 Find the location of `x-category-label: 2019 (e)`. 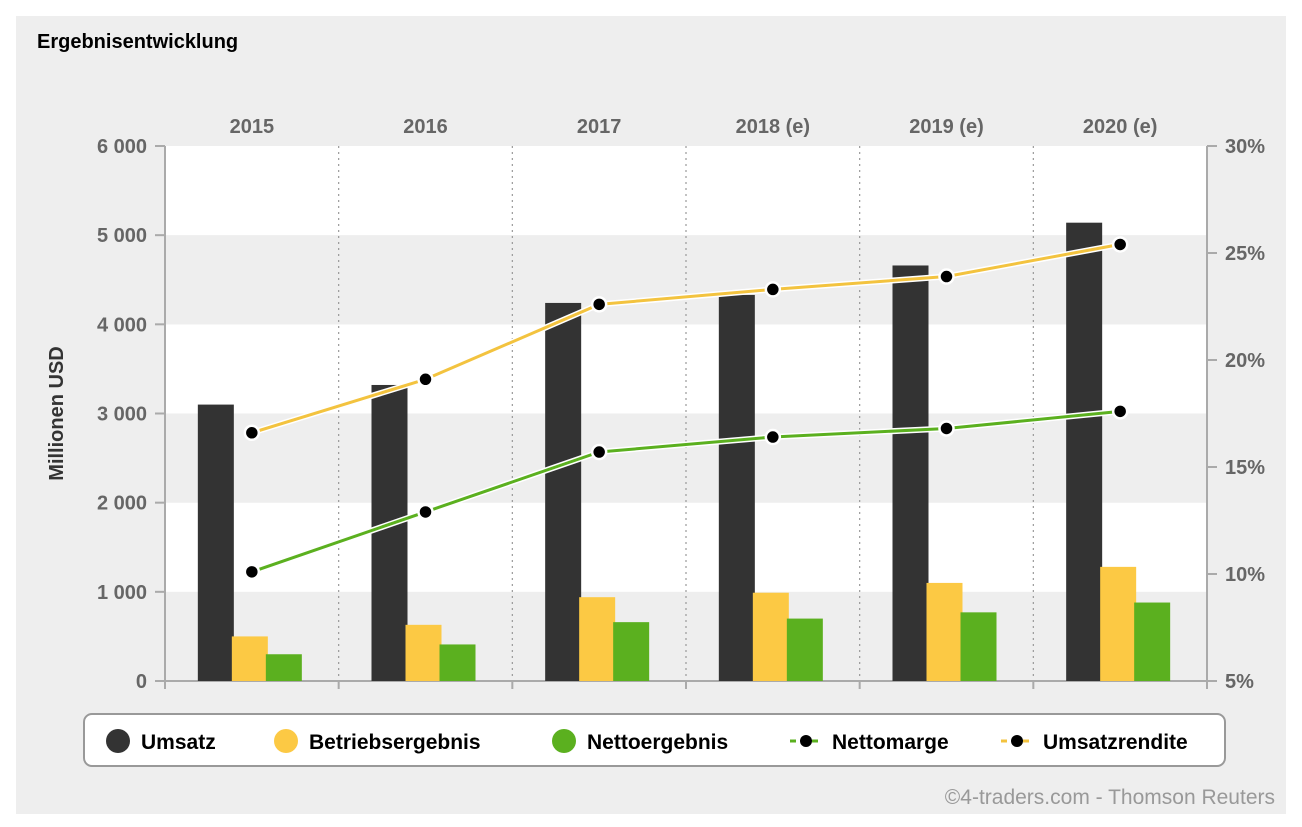

x-category-label: 2019 (e) is located at coordinates (946, 127).